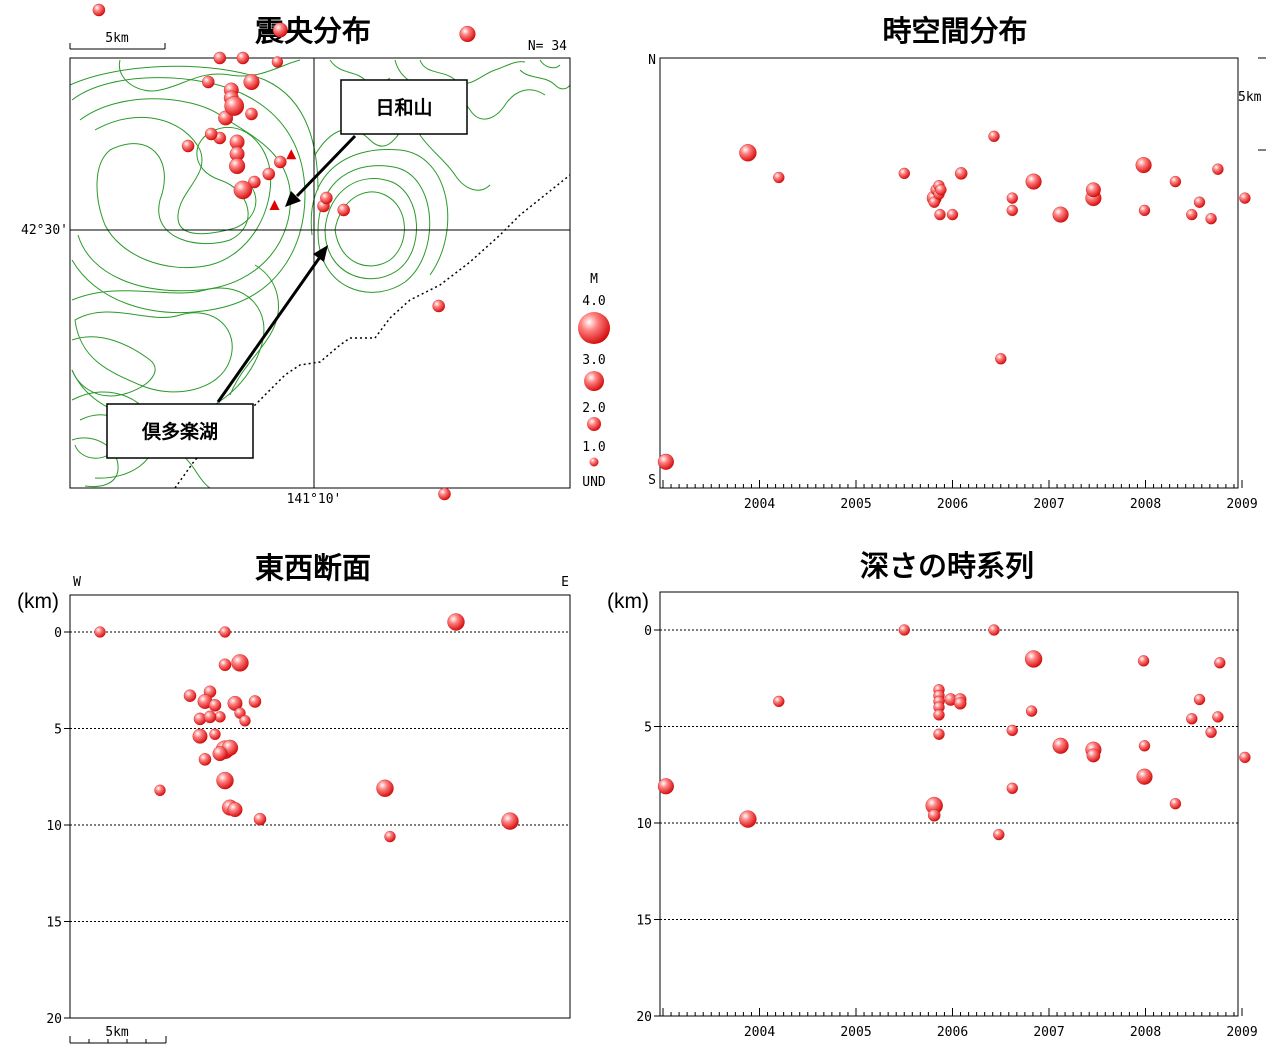 The height and width of the screenshot is (1048, 1268). What do you see at coordinates (1250, 97) in the screenshot?
I see `right-scale-label: 5km` at bounding box center [1250, 97].